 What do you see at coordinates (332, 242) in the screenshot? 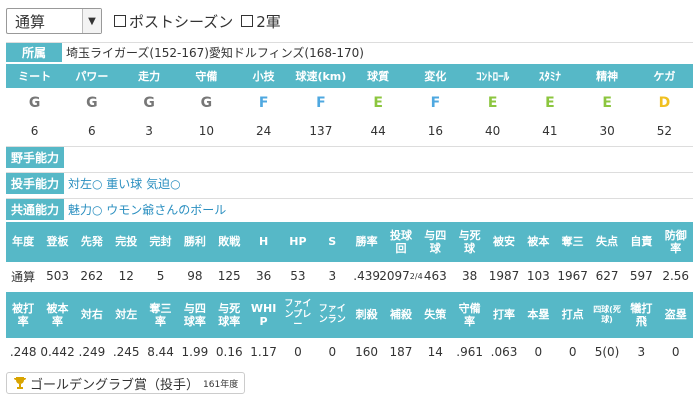
I see `pitch-header: S` at bounding box center [332, 242].